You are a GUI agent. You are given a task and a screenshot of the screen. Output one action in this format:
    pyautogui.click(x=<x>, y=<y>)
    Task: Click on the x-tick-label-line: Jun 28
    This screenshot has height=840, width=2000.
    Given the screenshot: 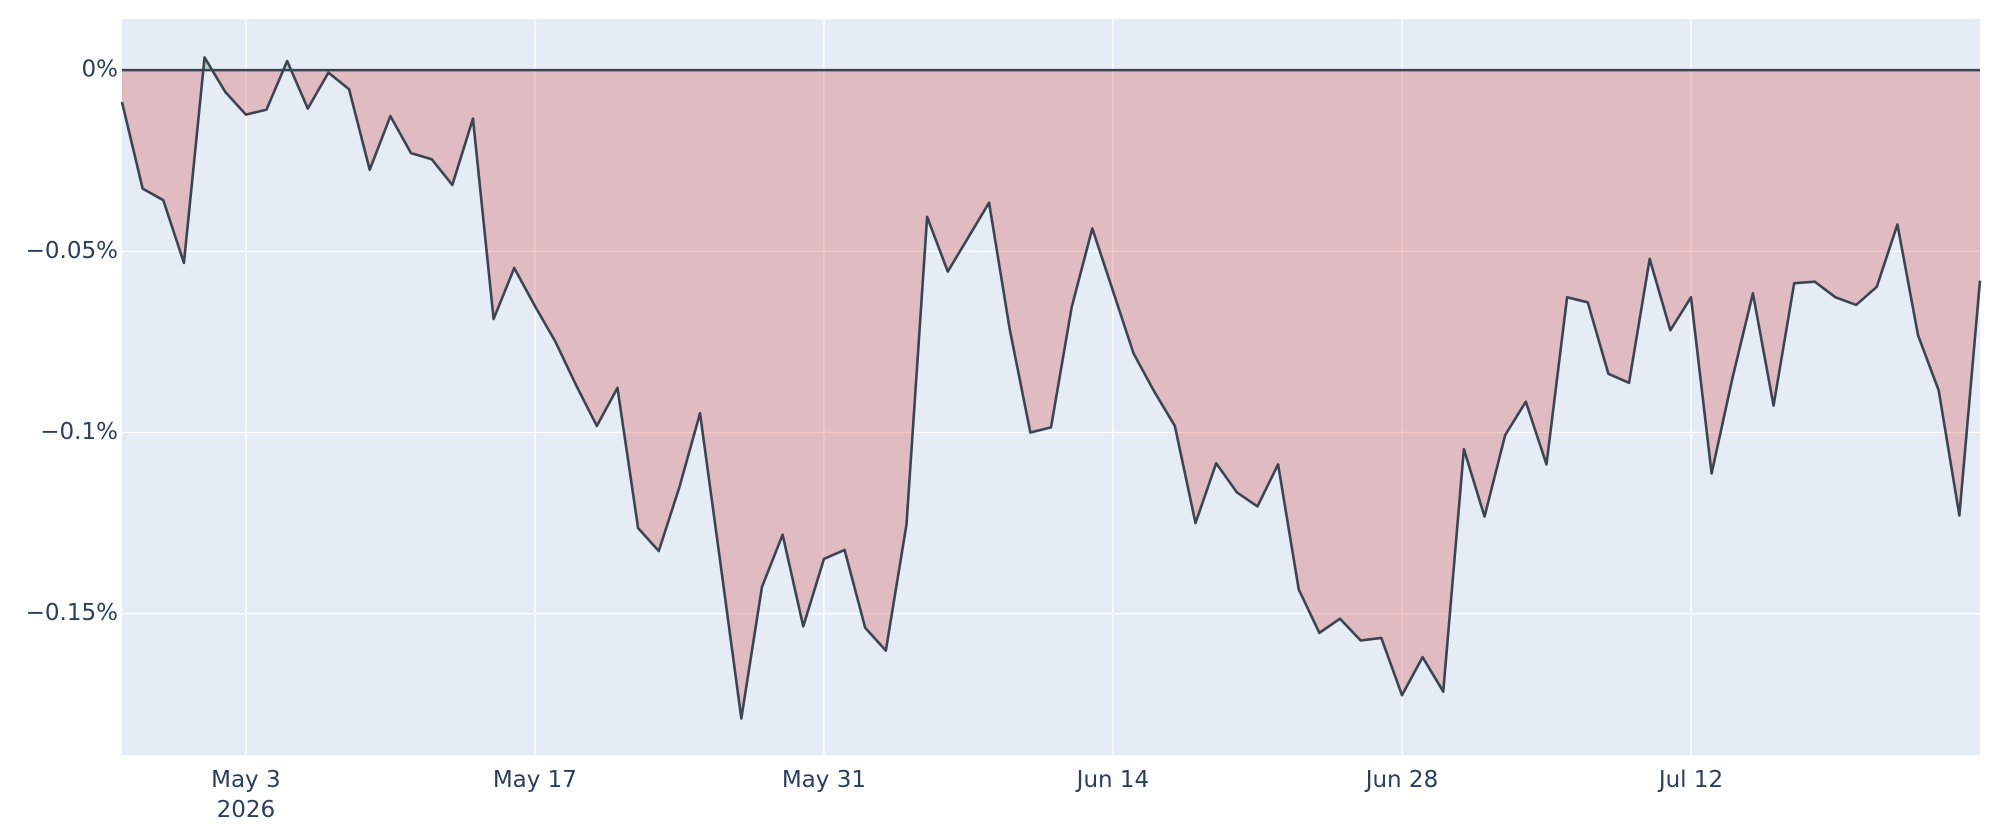 What is the action you would take?
    pyautogui.click(x=1401, y=780)
    